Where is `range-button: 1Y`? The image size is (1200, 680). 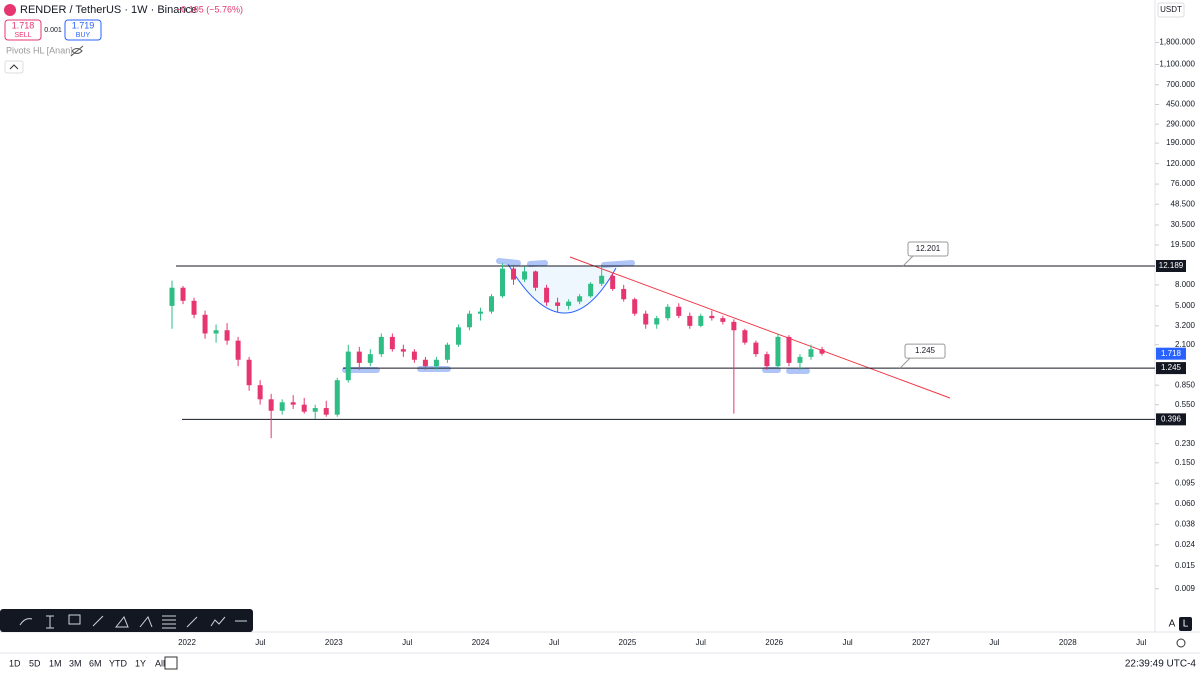
range-button: 1Y is located at coordinates (140, 663).